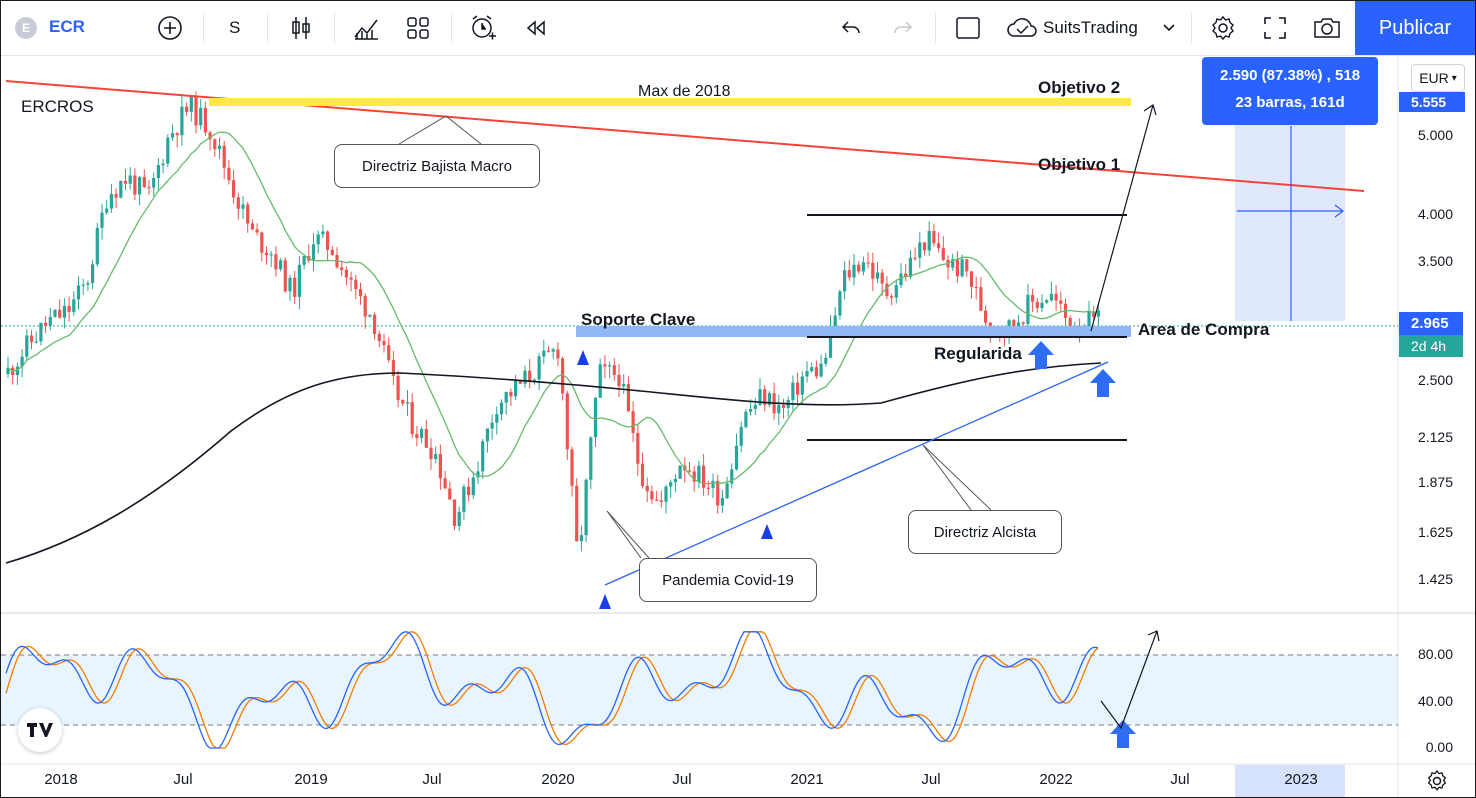 This screenshot has height=798, width=1476. What do you see at coordinates (235, 27) in the screenshot?
I see `interval-button: S` at bounding box center [235, 27].